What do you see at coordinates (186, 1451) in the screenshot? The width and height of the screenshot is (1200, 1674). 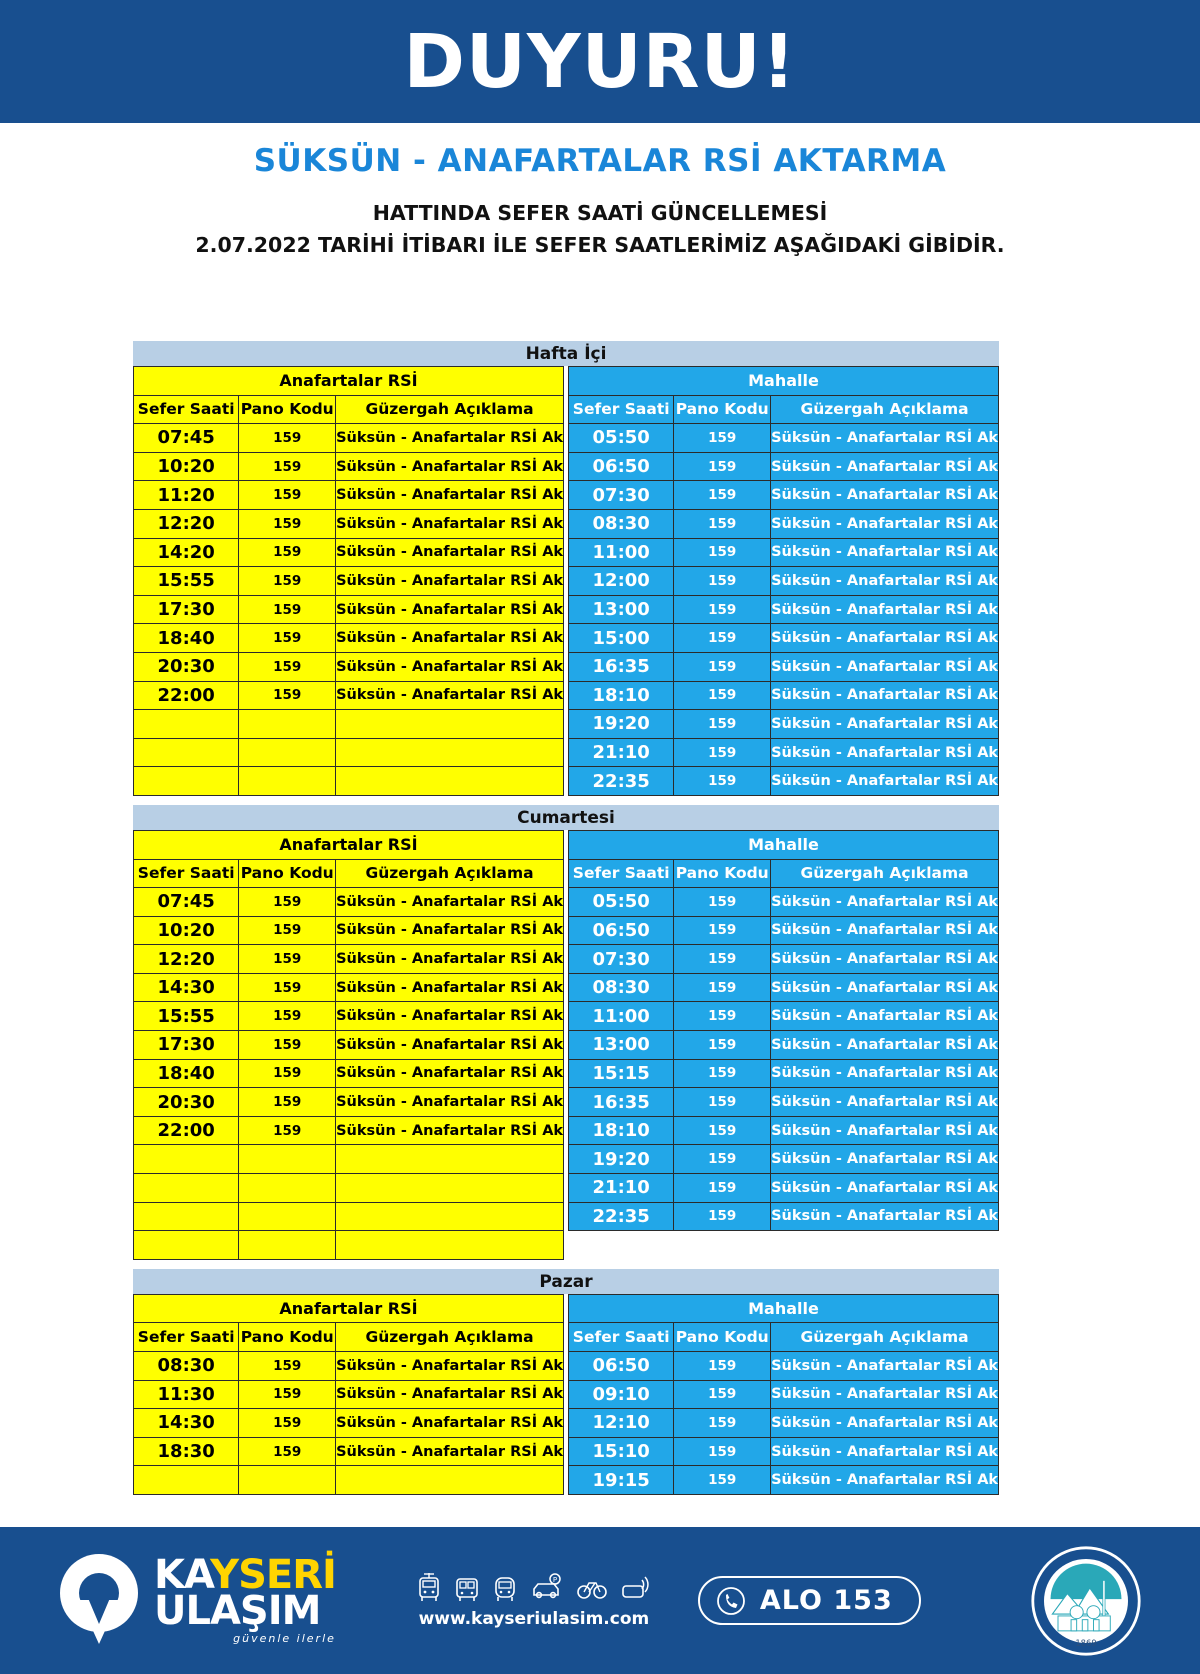 I see `cell-departure-time: 18:30` at bounding box center [186, 1451].